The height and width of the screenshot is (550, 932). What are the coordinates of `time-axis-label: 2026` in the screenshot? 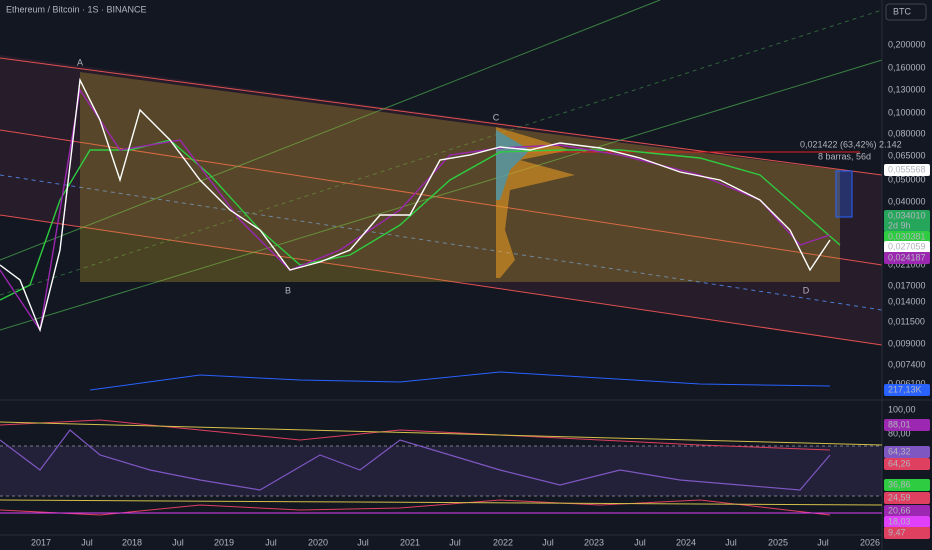 It's located at (870, 542).